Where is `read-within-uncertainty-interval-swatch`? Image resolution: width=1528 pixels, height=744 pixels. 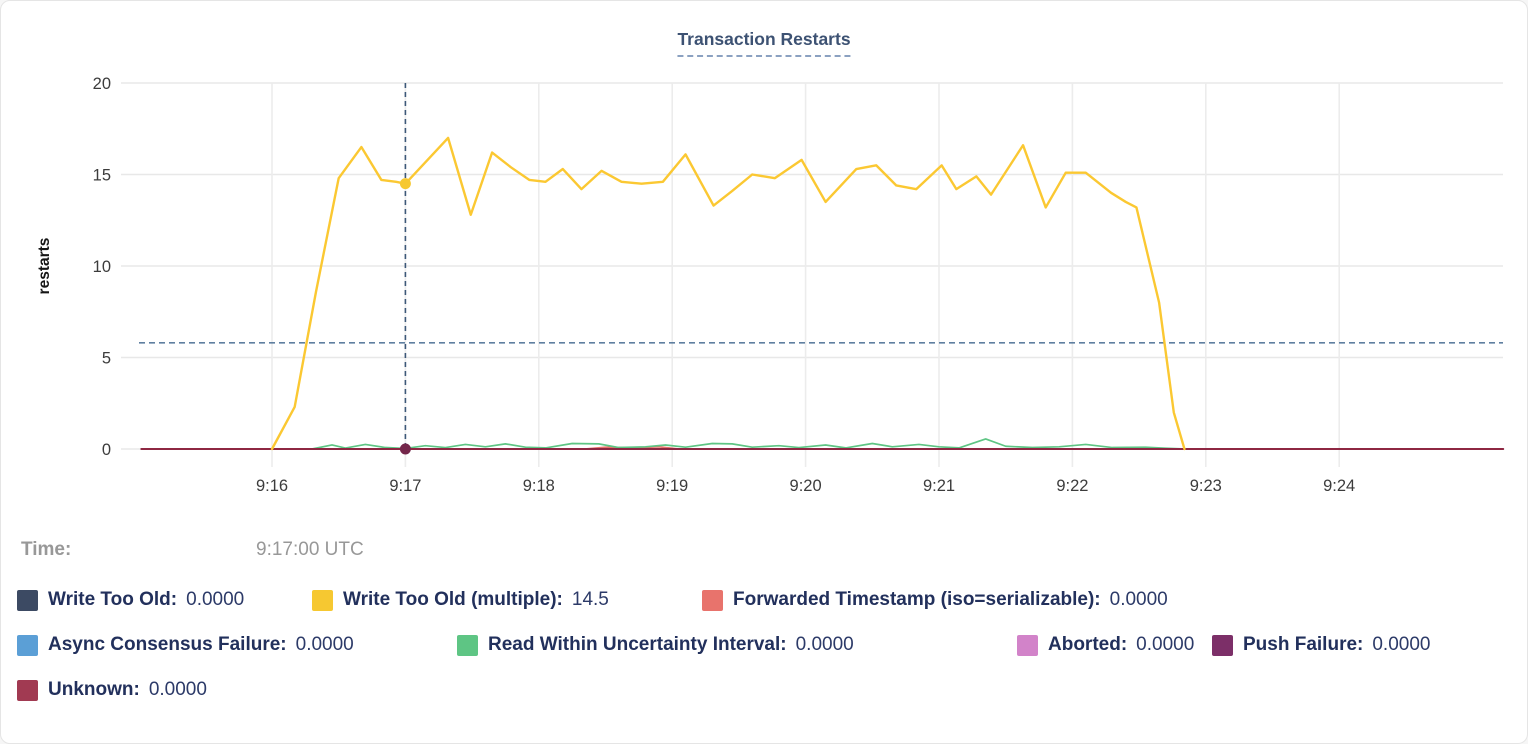
read-within-uncertainty-interval-swatch is located at coordinates (467, 645).